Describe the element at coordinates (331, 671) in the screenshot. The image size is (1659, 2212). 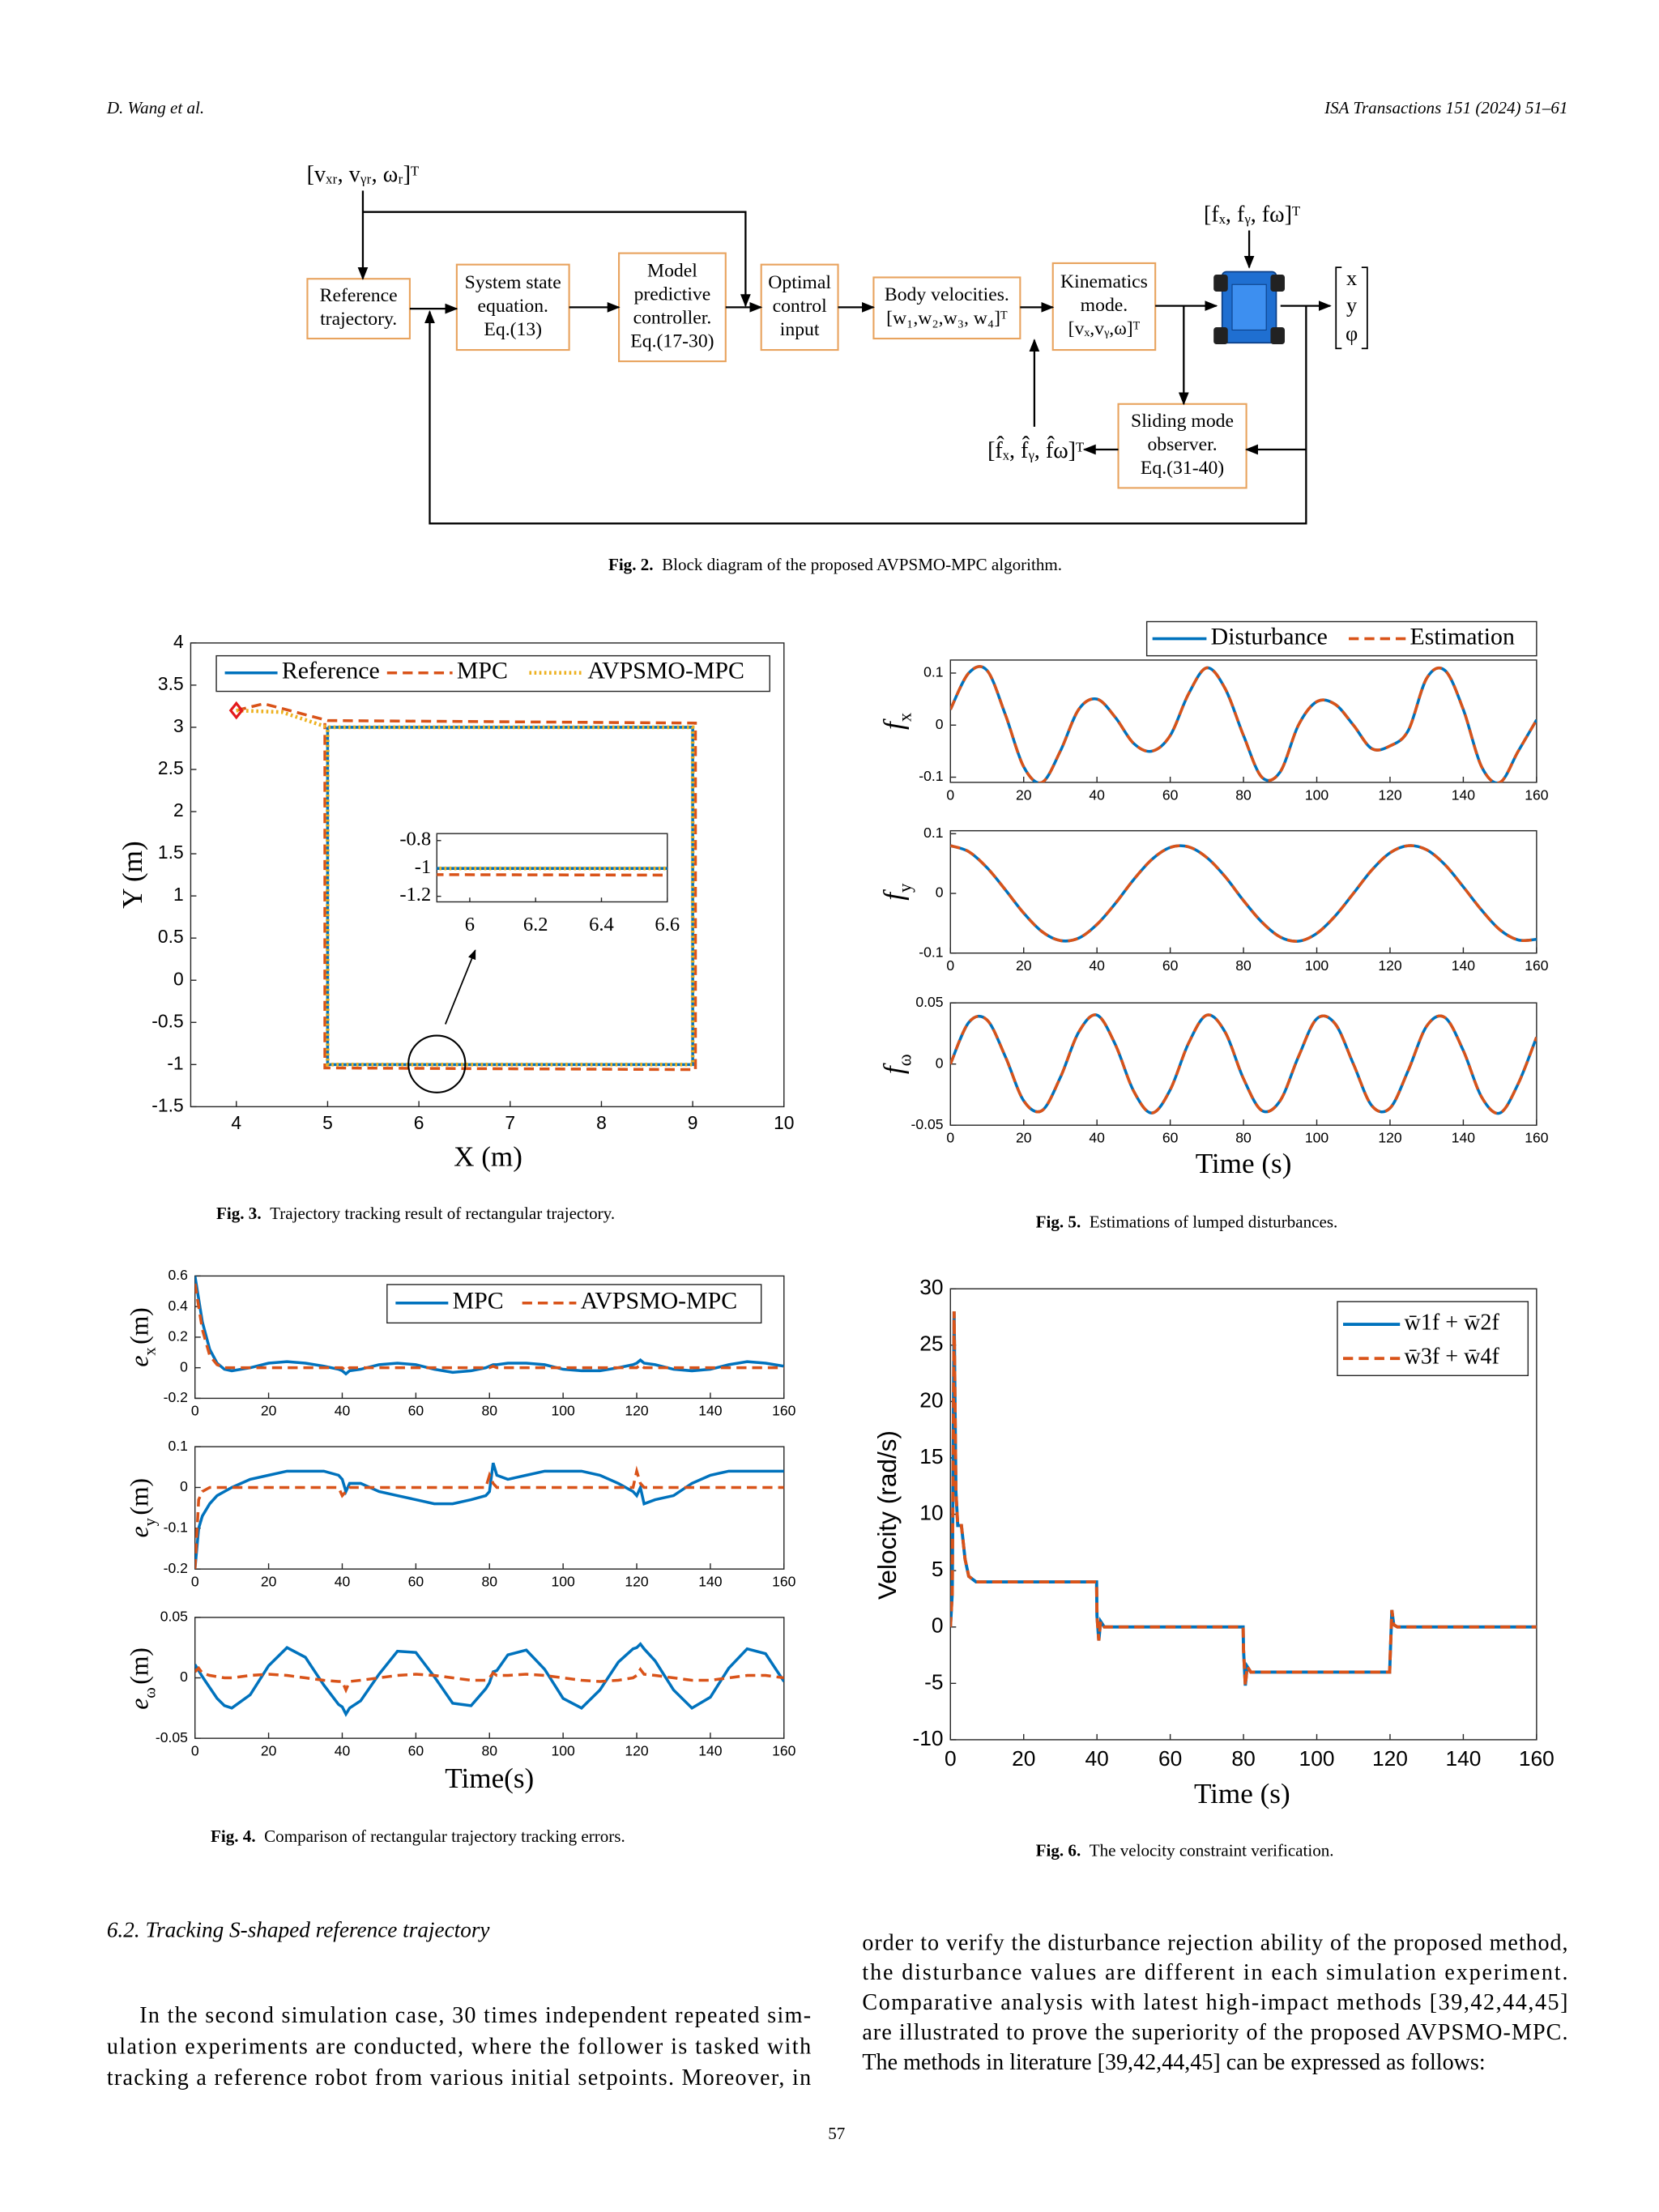
I see `legend-label: Reference` at that location.